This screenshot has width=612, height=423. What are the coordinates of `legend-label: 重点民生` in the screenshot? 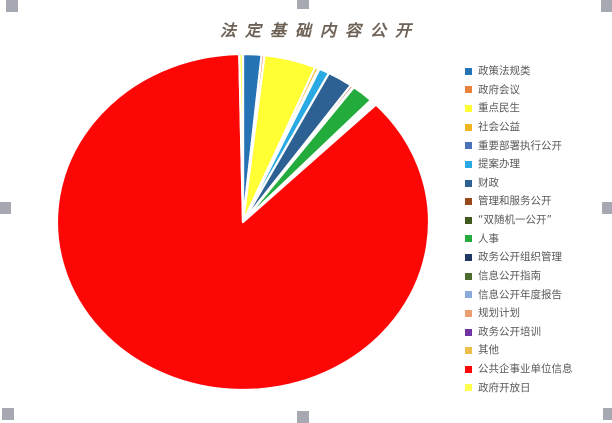 It's located at (499, 108).